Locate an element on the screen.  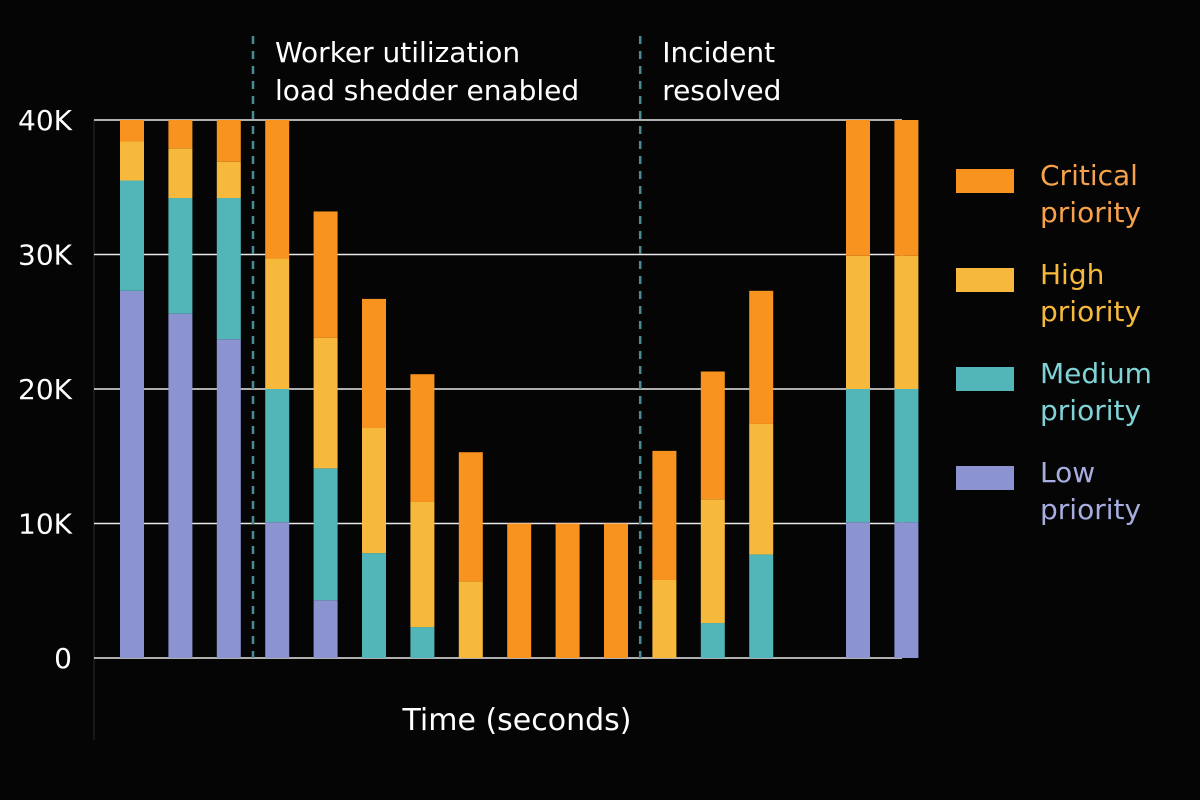
legend-item-critical: Critical priority is located at coordinates (1074, 206).